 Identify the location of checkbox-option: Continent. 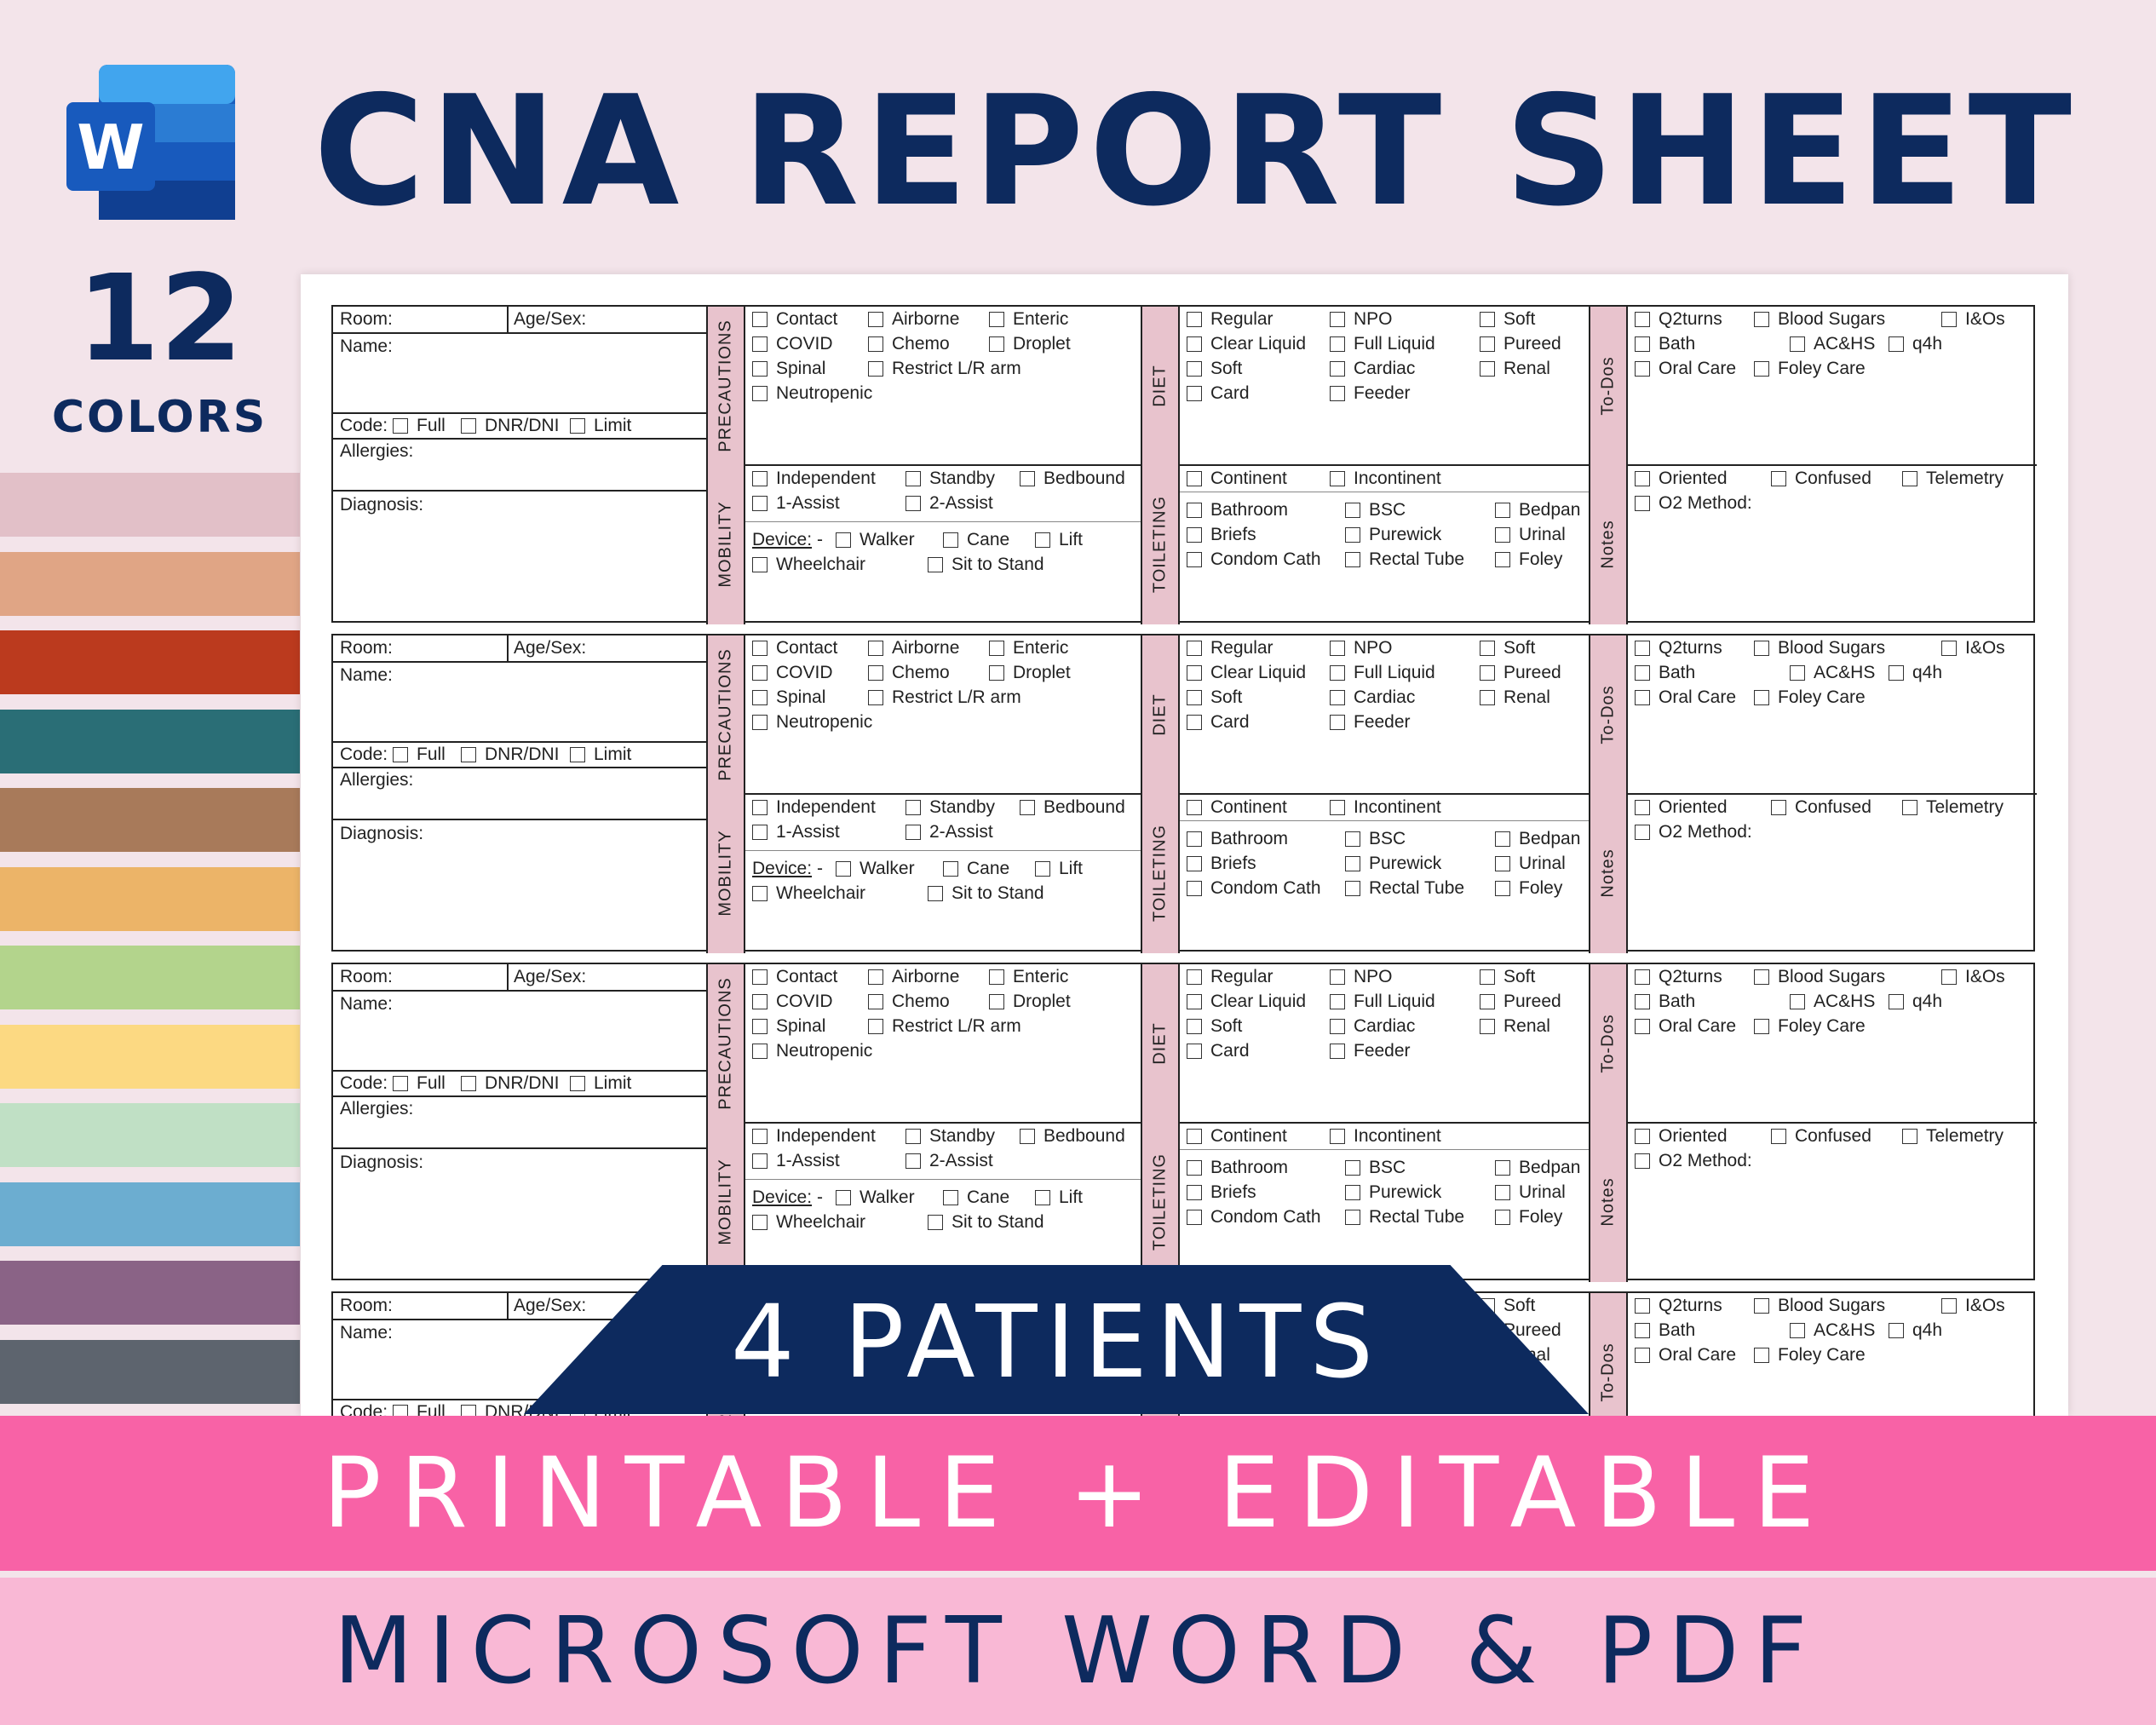
(1237, 1136).